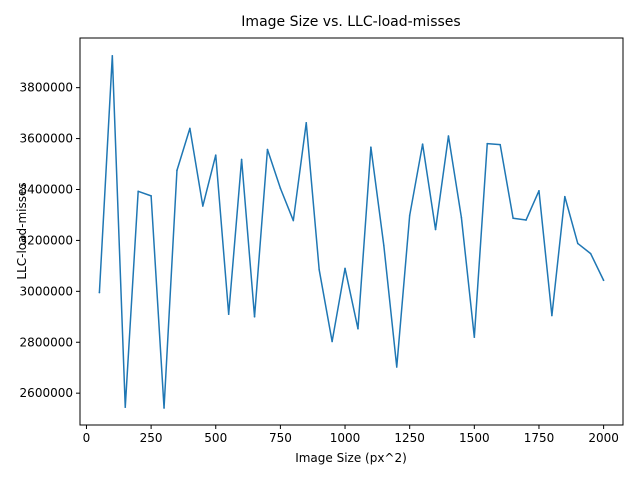 The image size is (640, 484). What do you see at coordinates (351, 458) in the screenshot?
I see `x-axis-label: Image Size (px^2)` at bounding box center [351, 458].